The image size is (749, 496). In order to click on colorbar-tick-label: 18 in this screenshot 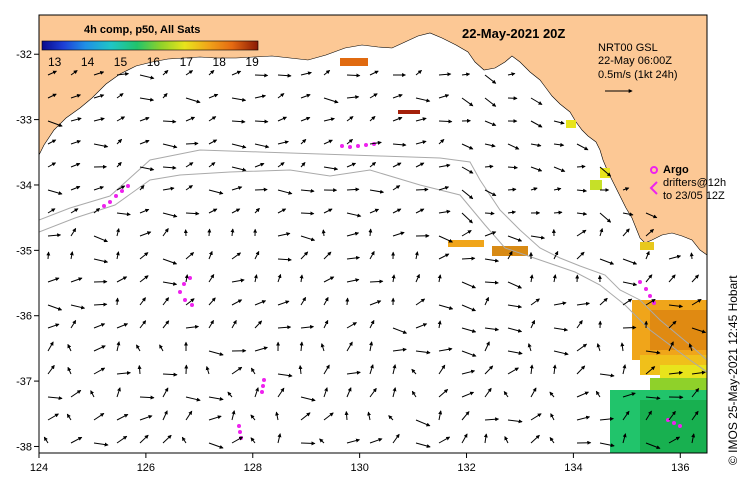, I will do `click(220, 62)`.